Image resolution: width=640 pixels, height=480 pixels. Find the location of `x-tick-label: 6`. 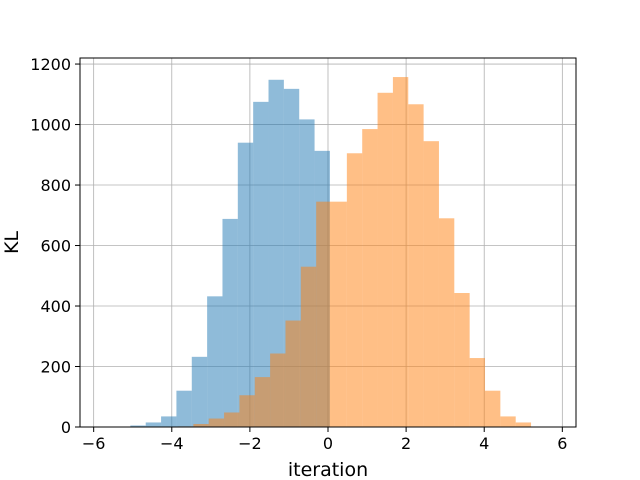

x-tick-label: 6 is located at coordinates (562, 443).